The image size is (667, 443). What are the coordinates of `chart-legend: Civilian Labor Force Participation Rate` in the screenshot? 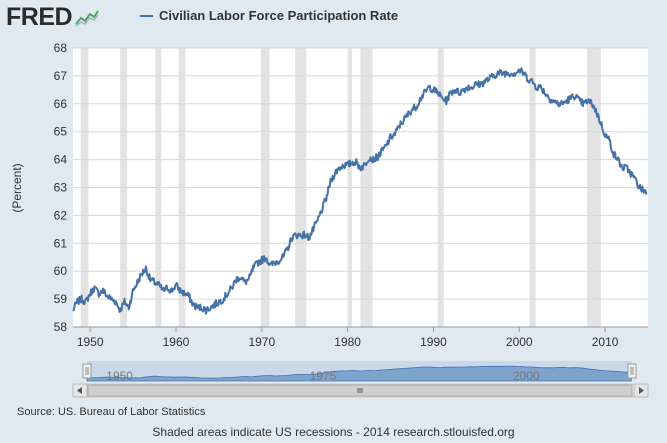 It's located at (269, 15).